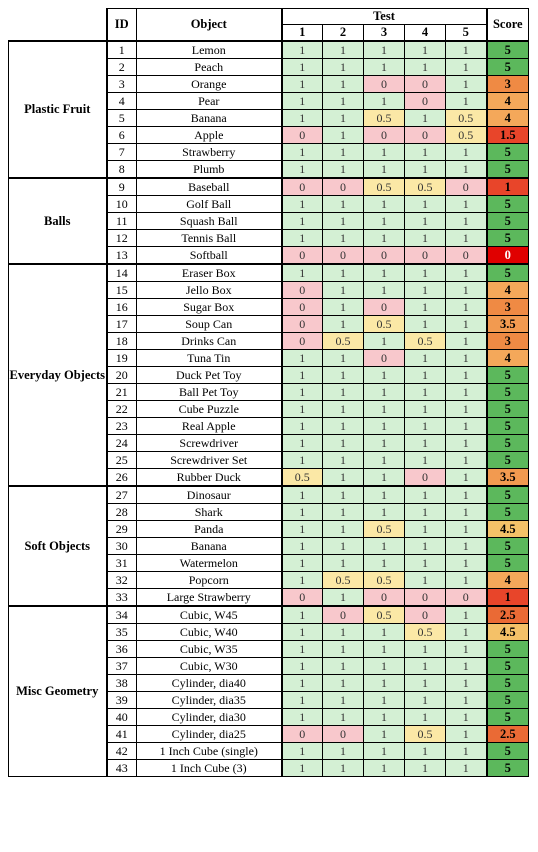  I want to click on score-cell: 3, so click(507, 307).